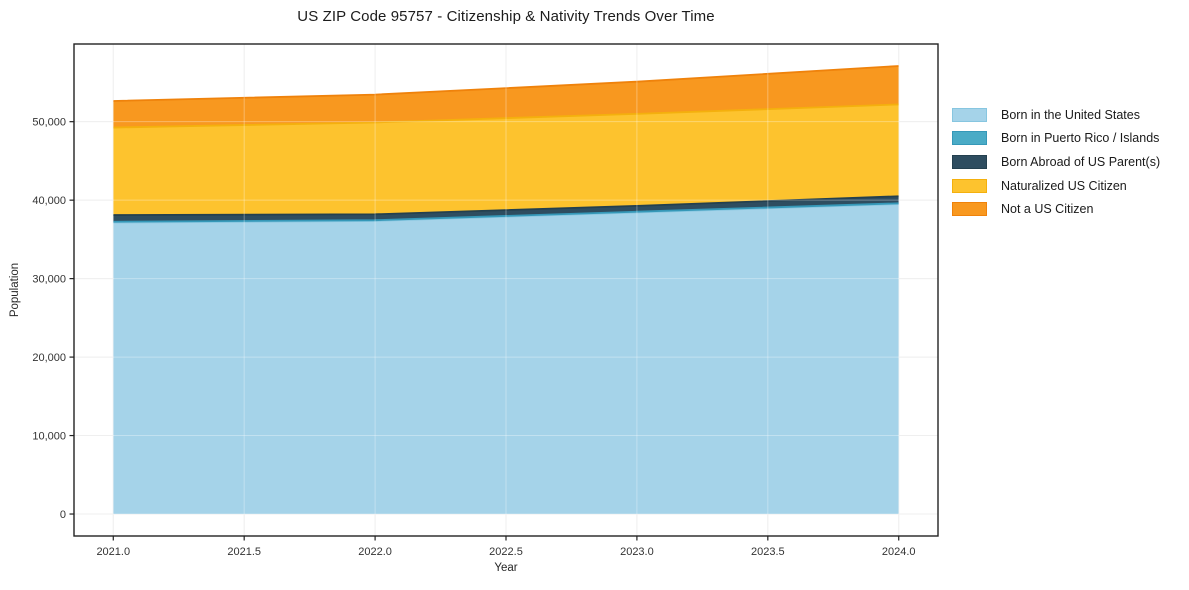  What do you see at coordinates (63, 515) in the screenshot?
I see `y-tick-label: 0` at bounding box center [63, 515].